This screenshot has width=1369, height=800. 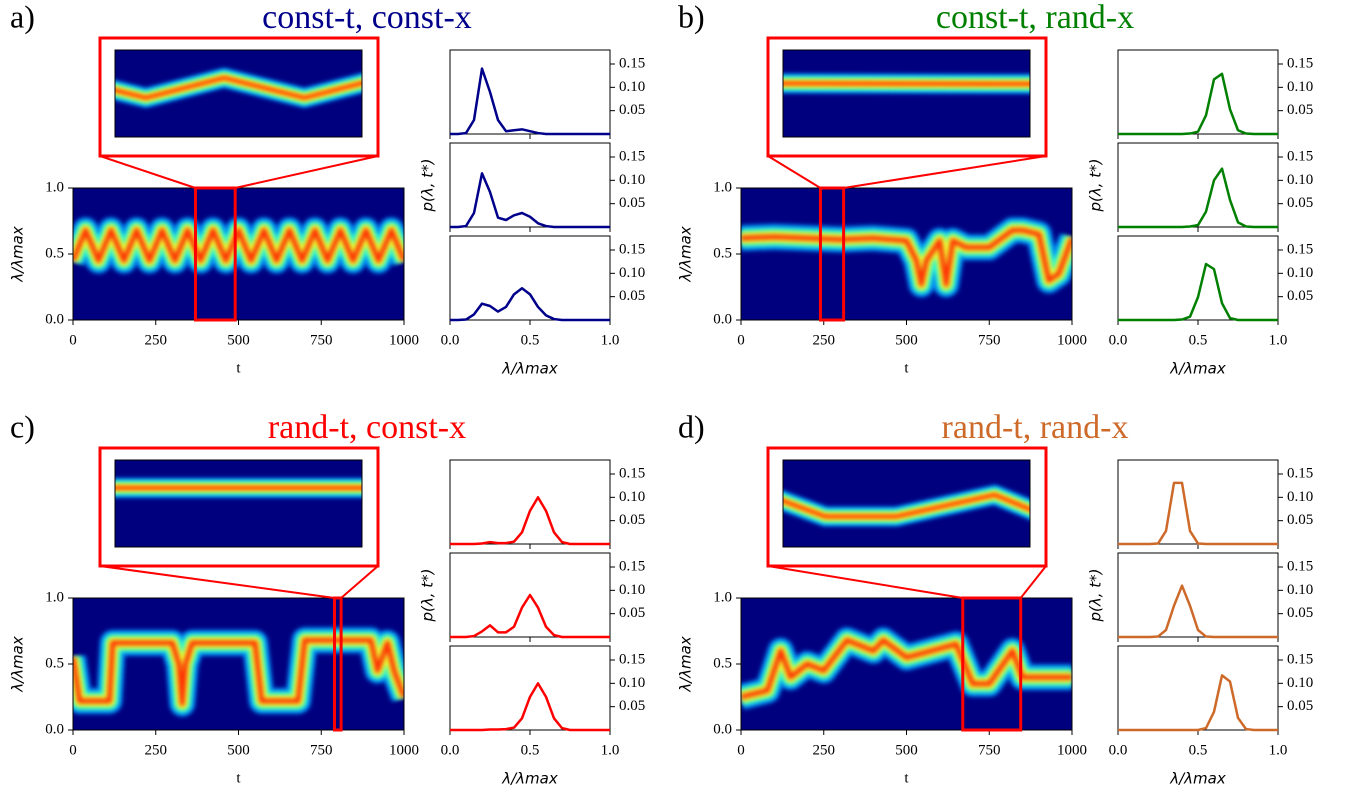 I want to click on panel-label: d), so click(x=691, y=426).